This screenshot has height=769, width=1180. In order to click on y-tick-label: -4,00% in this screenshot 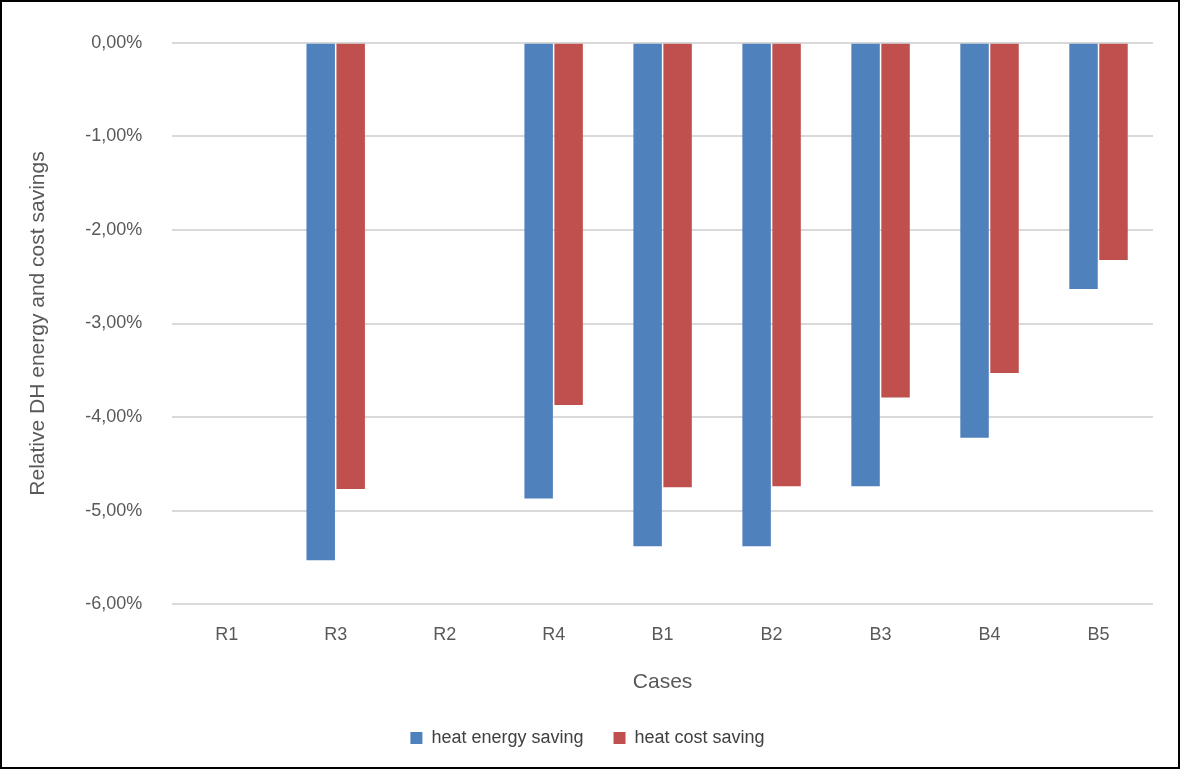, I will do `click(114, 416)`.